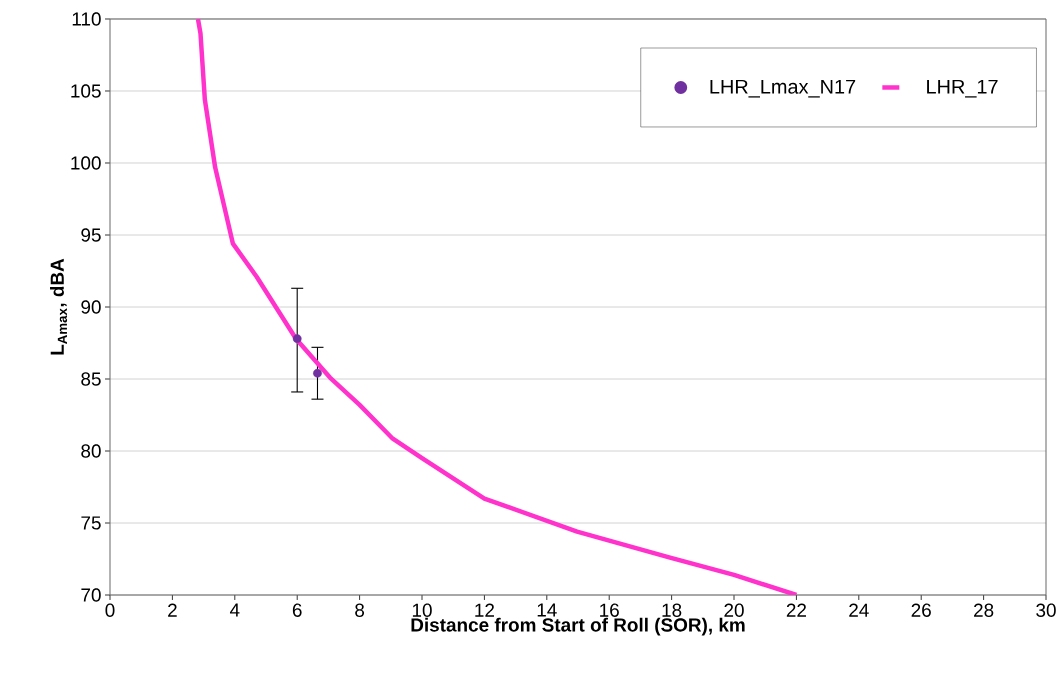 This screenshot has width=1064, height=677. Describe the element at coordinates (234, 610) in the screenshot. I see `x-tick-label: 4` at that location.